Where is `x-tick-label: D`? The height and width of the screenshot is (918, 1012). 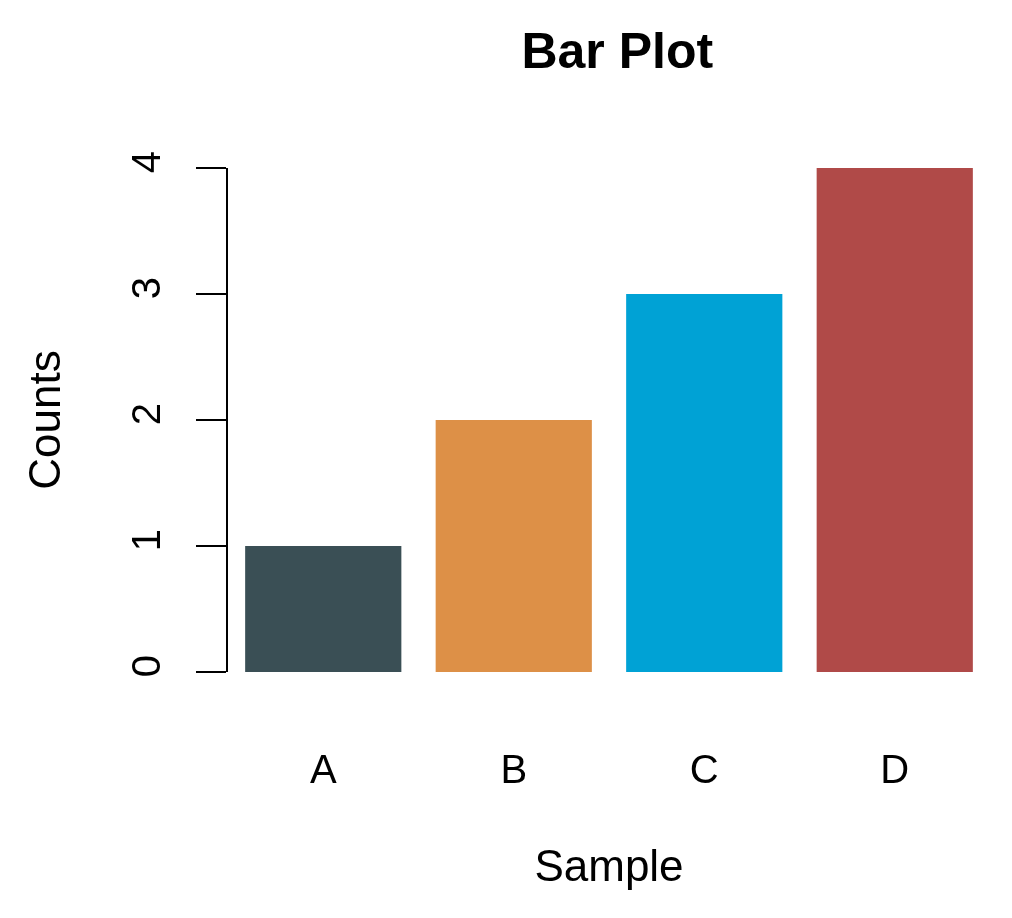
x-tick-label: D is located at coordinates (895, 769).